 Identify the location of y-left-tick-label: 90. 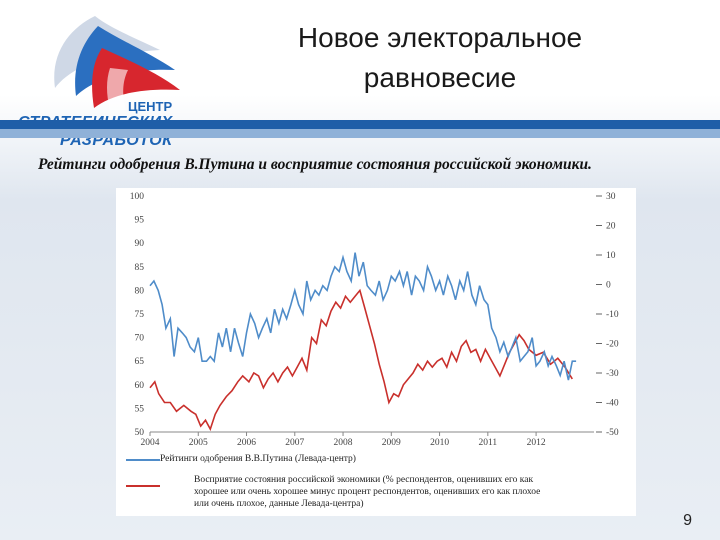
(140, 244).